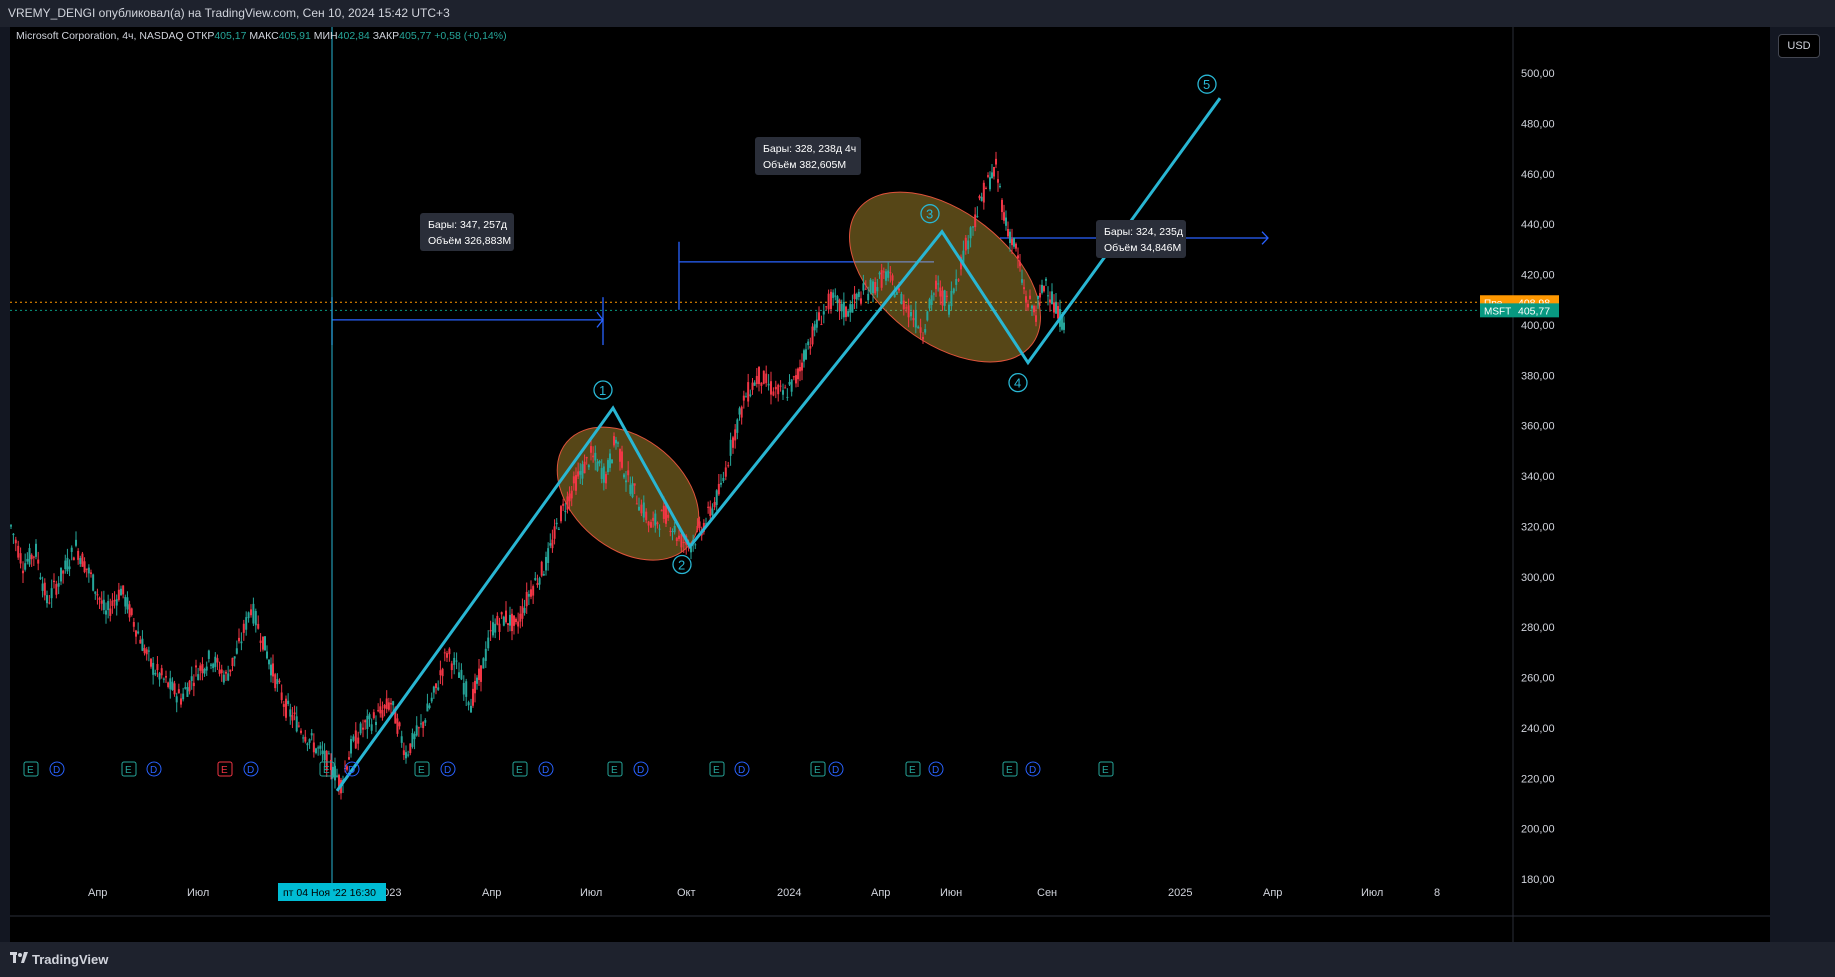 This screenshot has height=977, width=1835. I want to click on y-tick-label: 200,00, so click(1538, 830).